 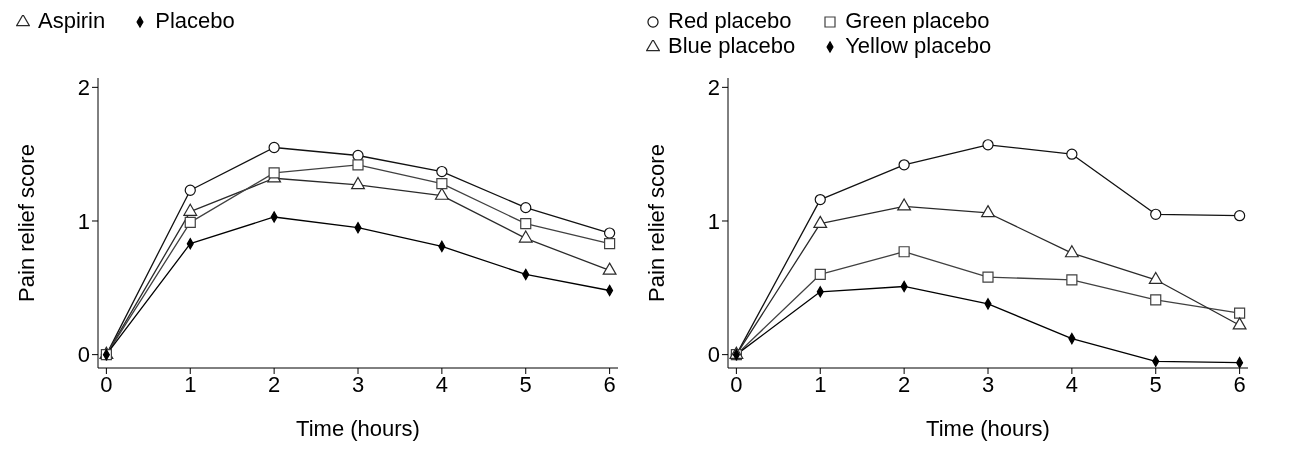 What do you see at coordinates (732, 45) in the screenshot?
I see `legend-label: Blue placebo` at bounding box center [732, 45].